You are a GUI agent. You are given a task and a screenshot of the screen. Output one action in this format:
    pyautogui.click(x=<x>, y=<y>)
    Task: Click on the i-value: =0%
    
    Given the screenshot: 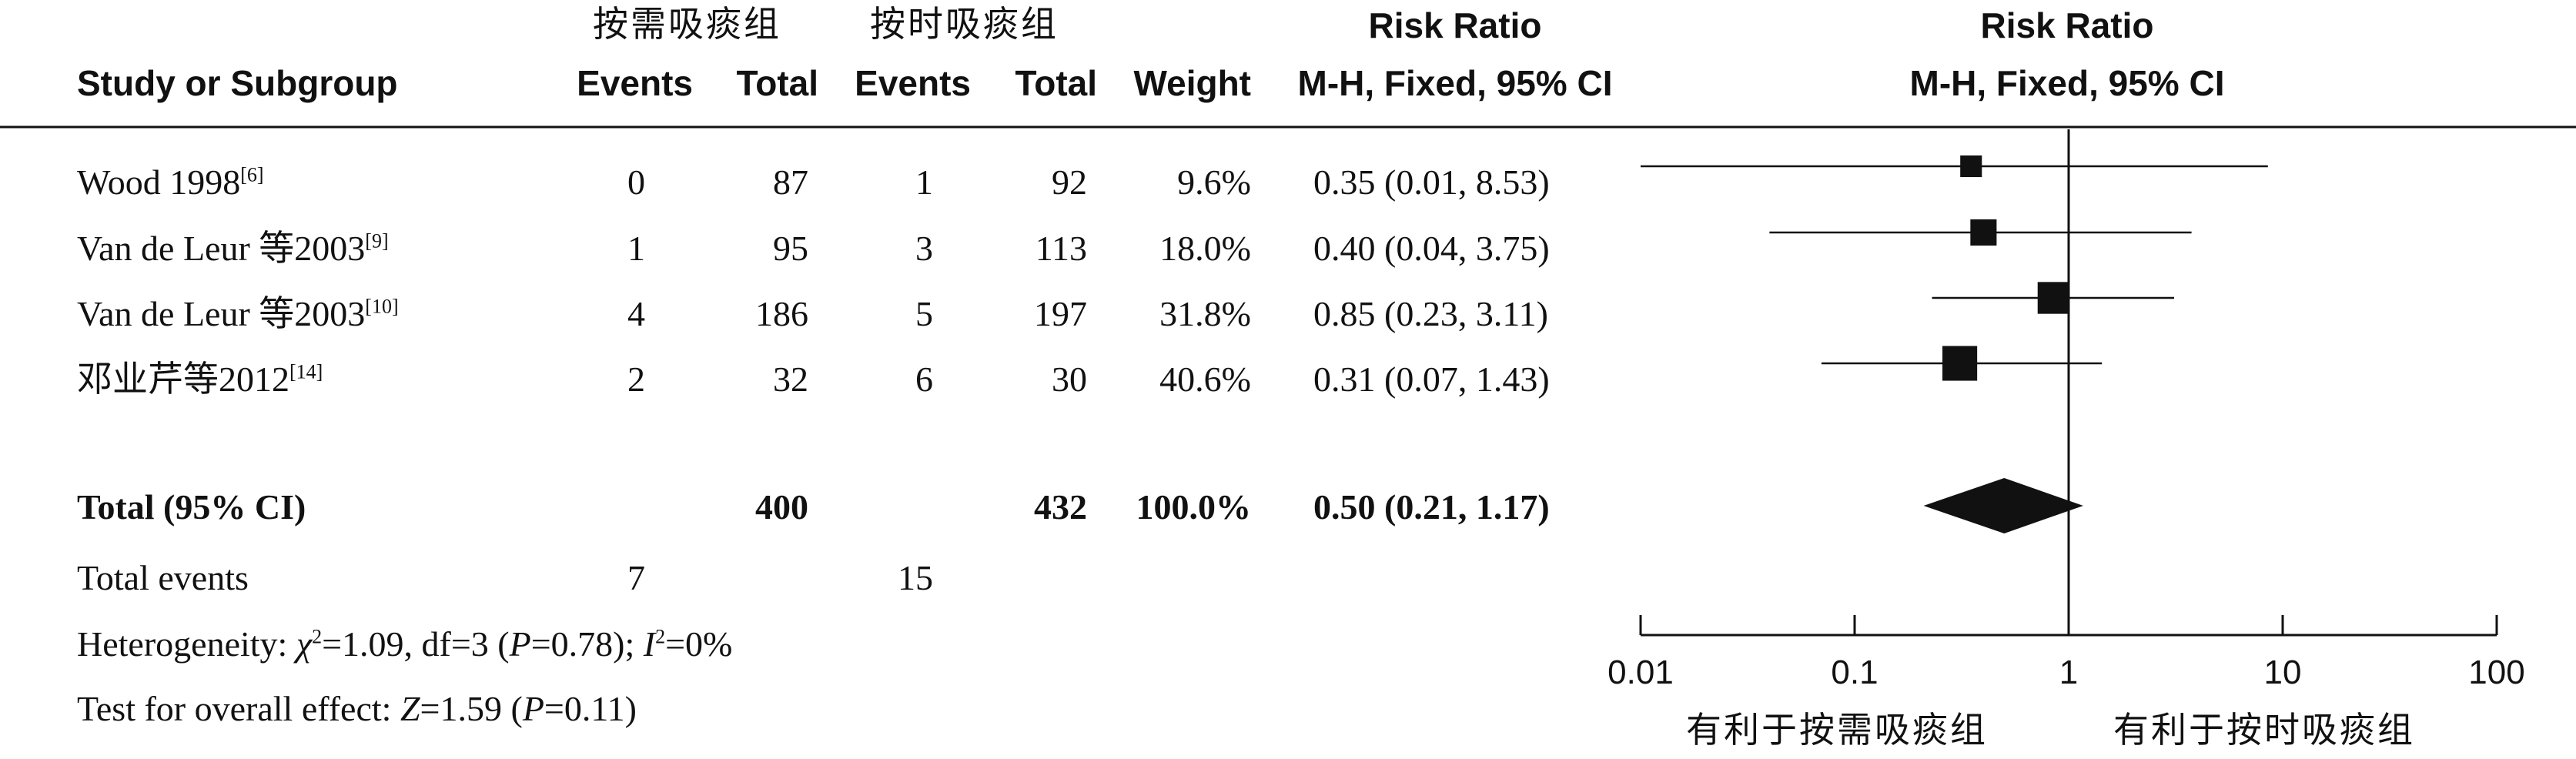 What is the action you would take?
    pyautogui.click(x=699, y=644)
    